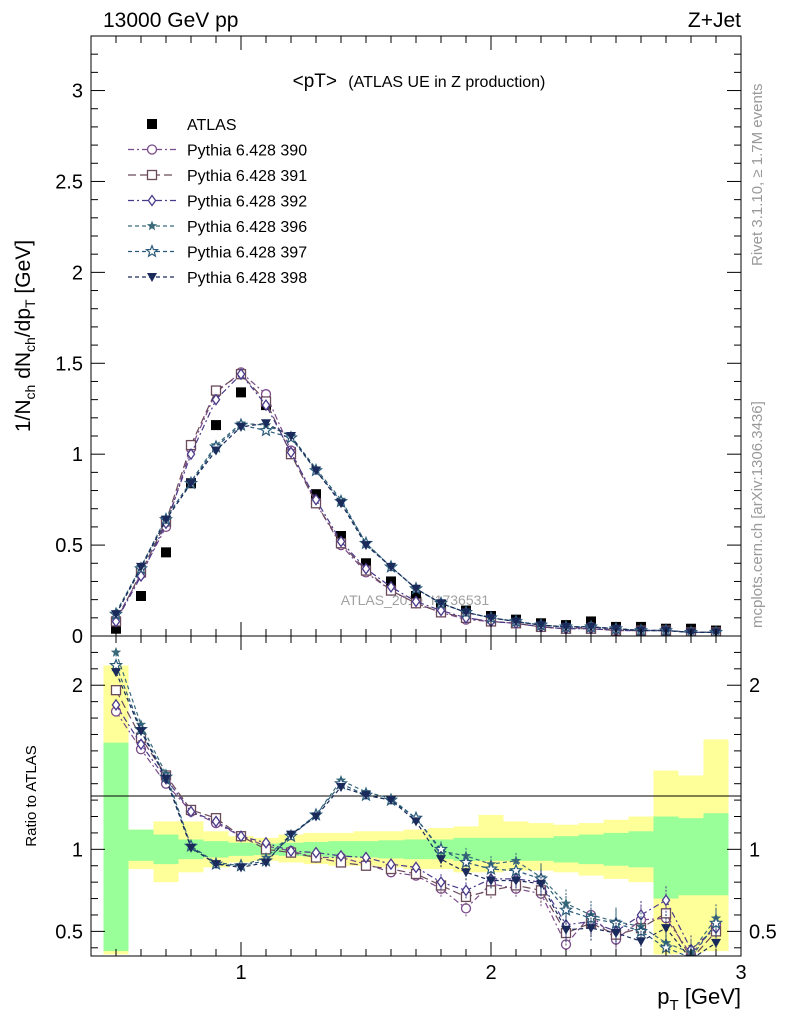  Describe the element at coordinates (247, 253) in the screenshot. I see `legend-label: Pythia 6.428 397` at that location.